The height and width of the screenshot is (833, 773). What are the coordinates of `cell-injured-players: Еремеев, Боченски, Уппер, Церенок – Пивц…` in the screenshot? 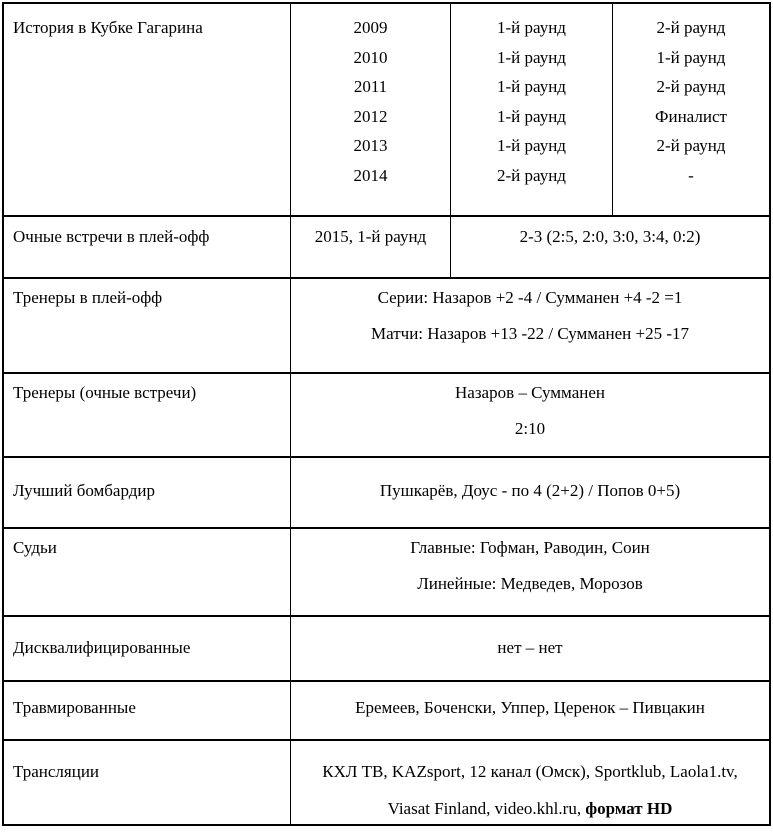 It's located at (529, 710).